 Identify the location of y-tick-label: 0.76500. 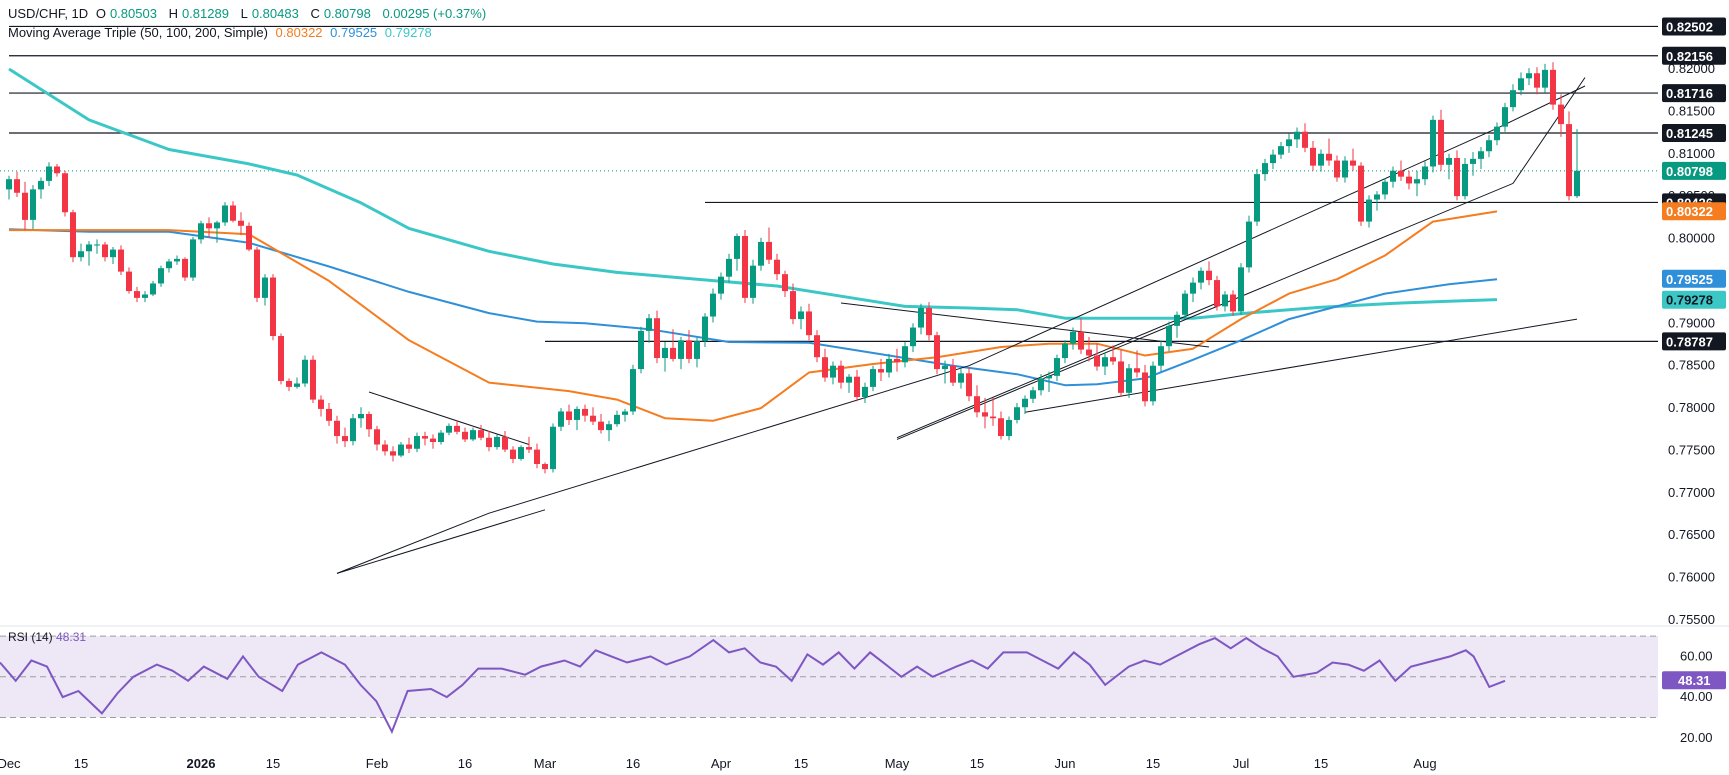
(1691, 534).